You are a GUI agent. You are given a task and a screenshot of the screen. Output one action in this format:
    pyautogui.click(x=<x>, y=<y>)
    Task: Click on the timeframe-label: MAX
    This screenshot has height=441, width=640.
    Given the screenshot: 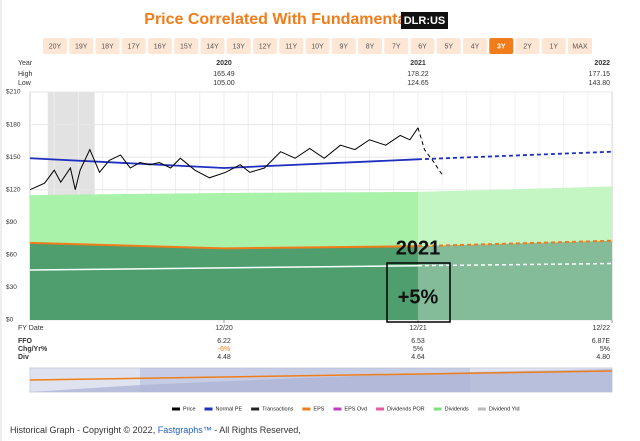 What is the action you would take?
    pyautogui.click(x=580, y=46)
    